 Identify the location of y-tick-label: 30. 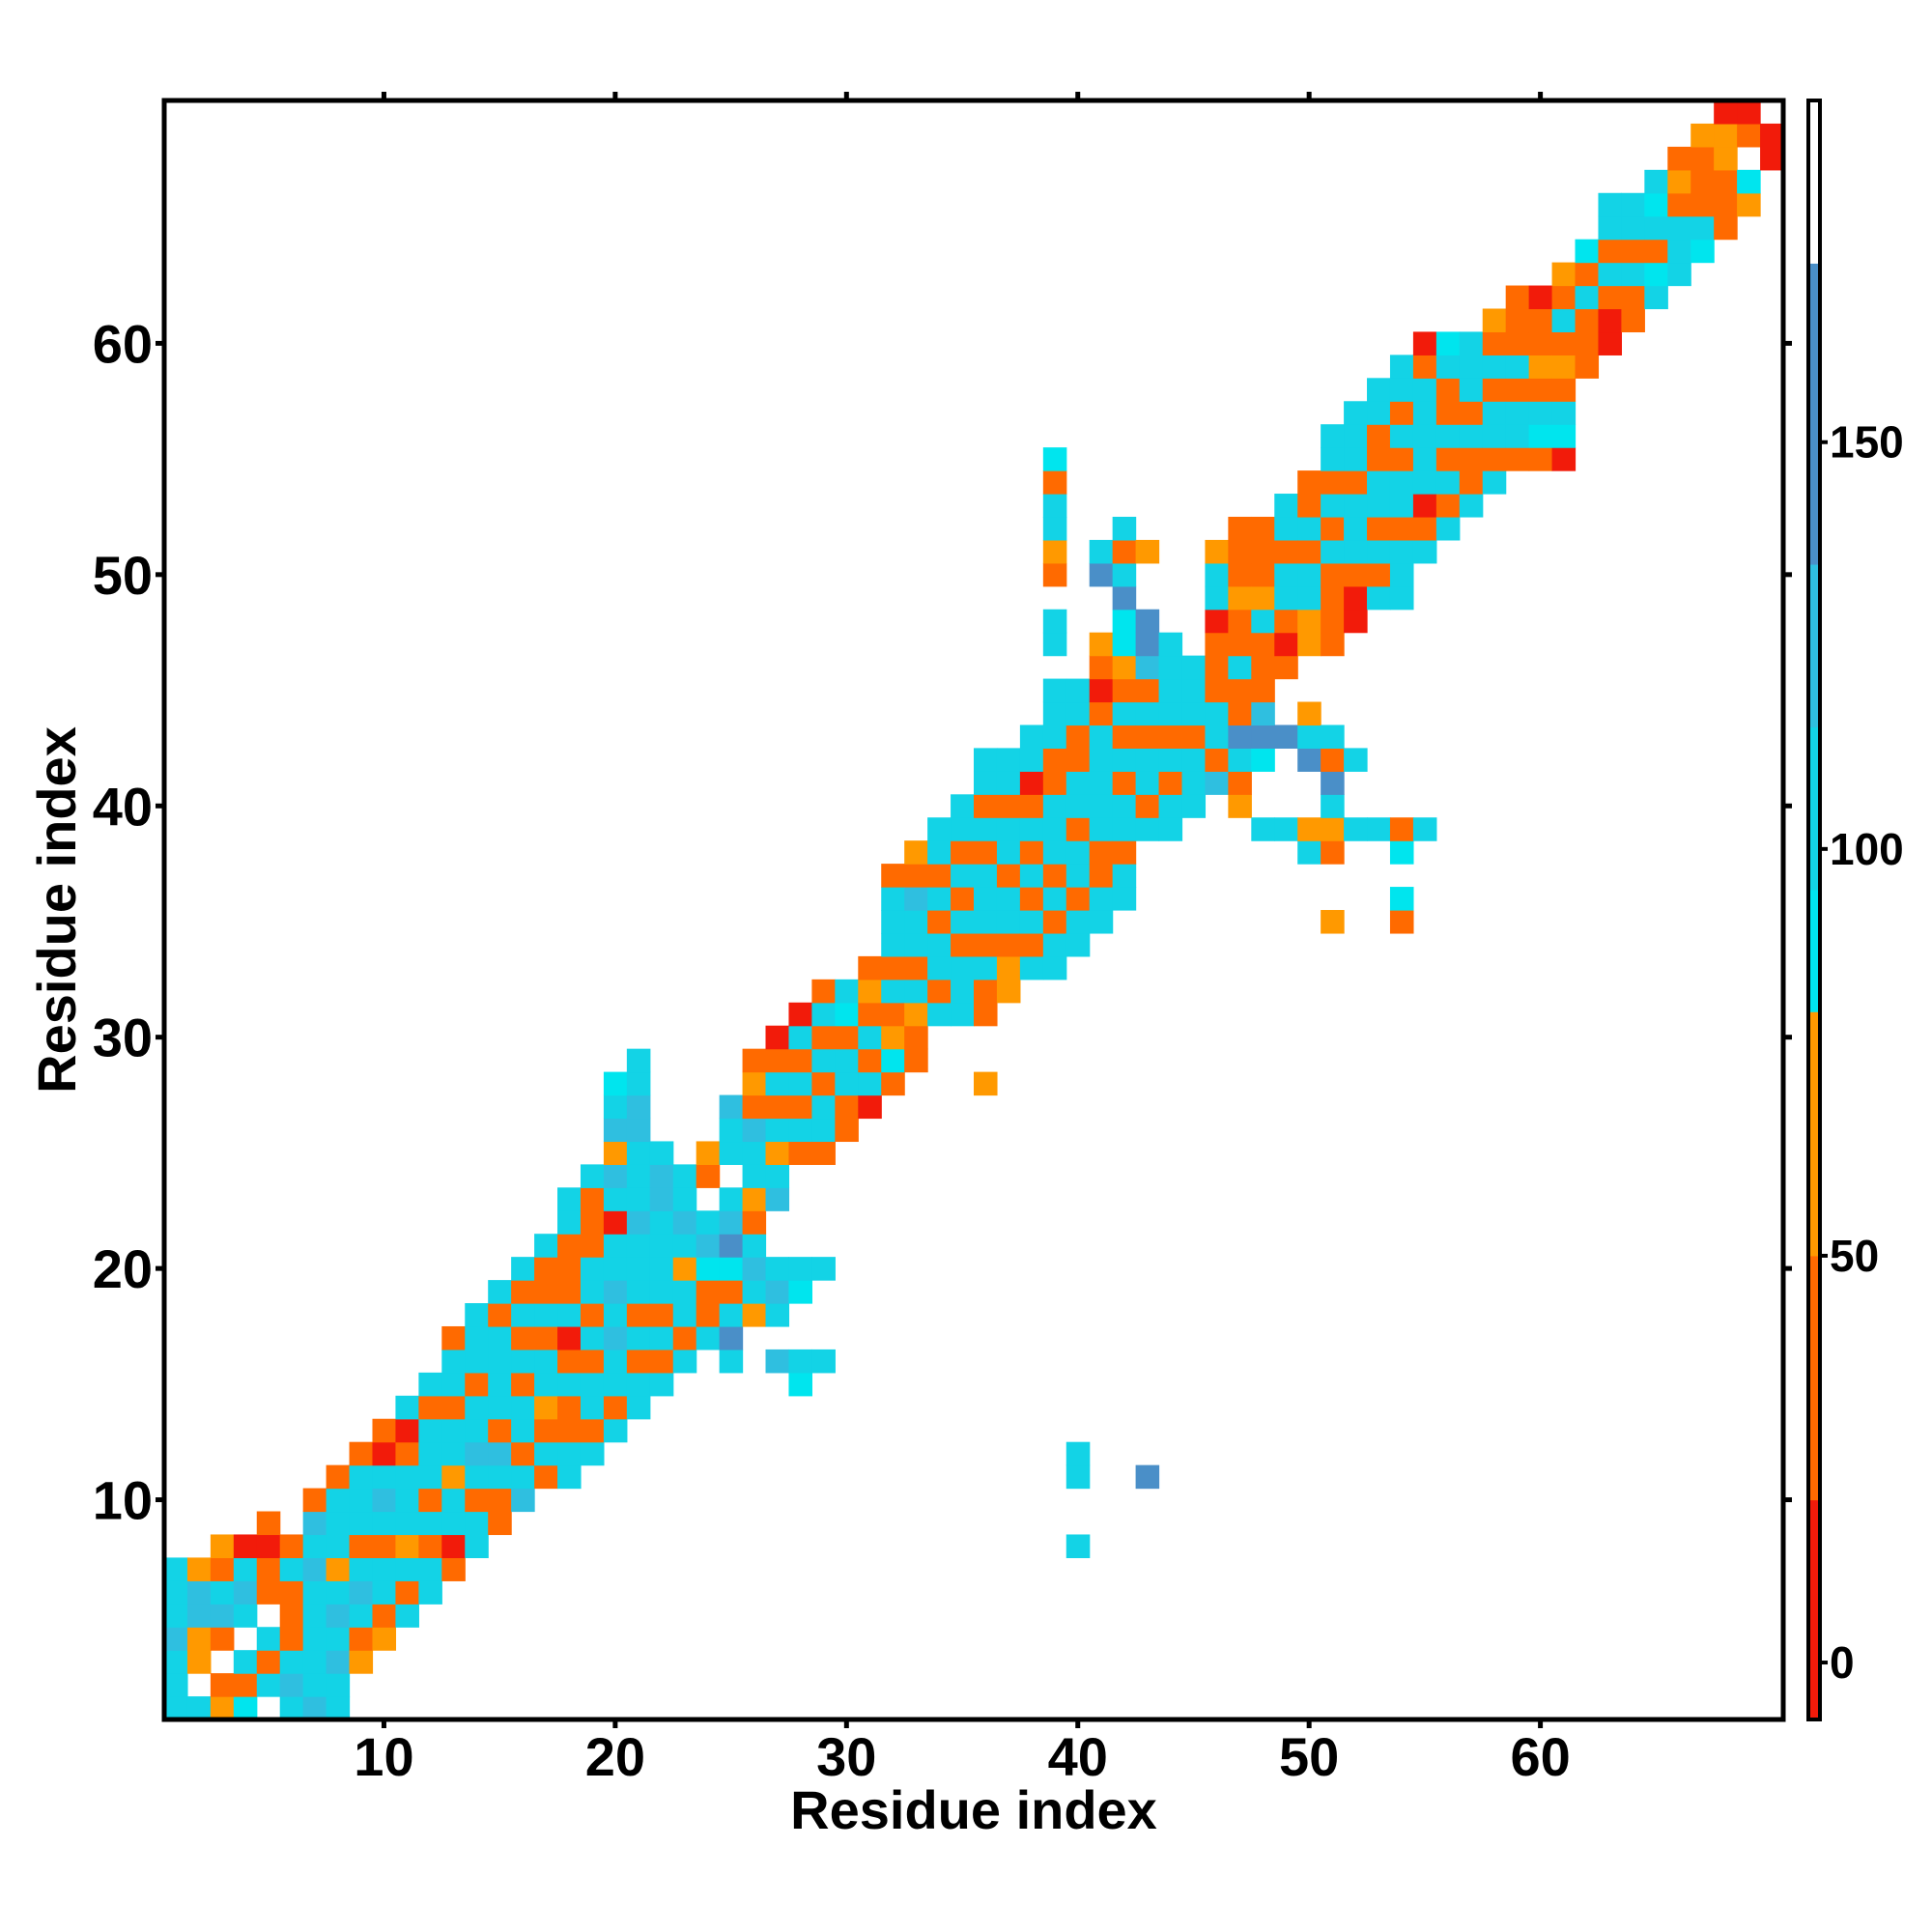
(123, 1038).